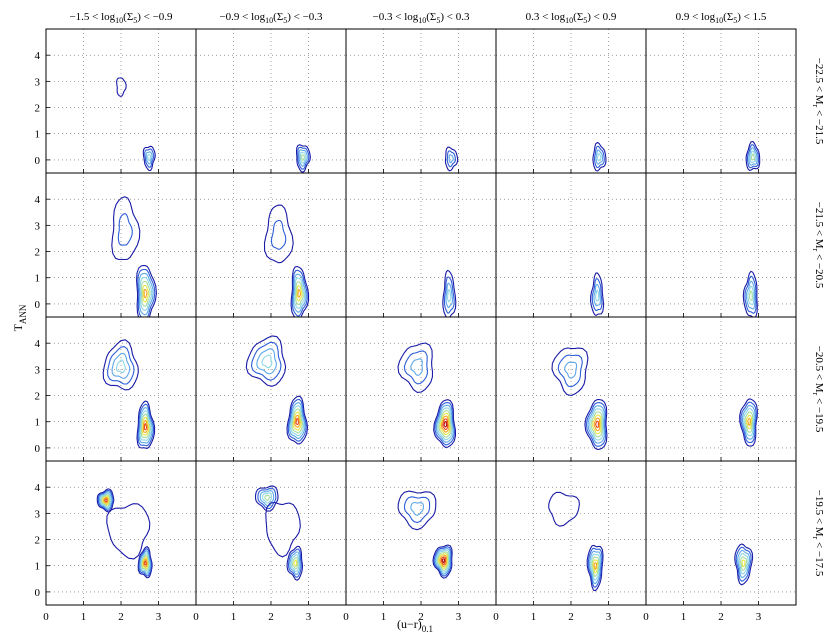 This screenshot has width=830, height=642. I want to click on column-title-3: −0.3 < log10(Σ5) < 0.3, so click(421, 18).